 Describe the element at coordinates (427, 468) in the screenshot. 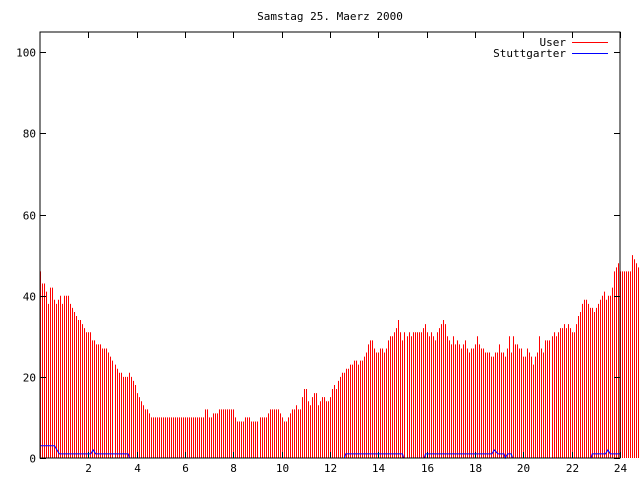

I see `x-tick-label: 16` at that location.